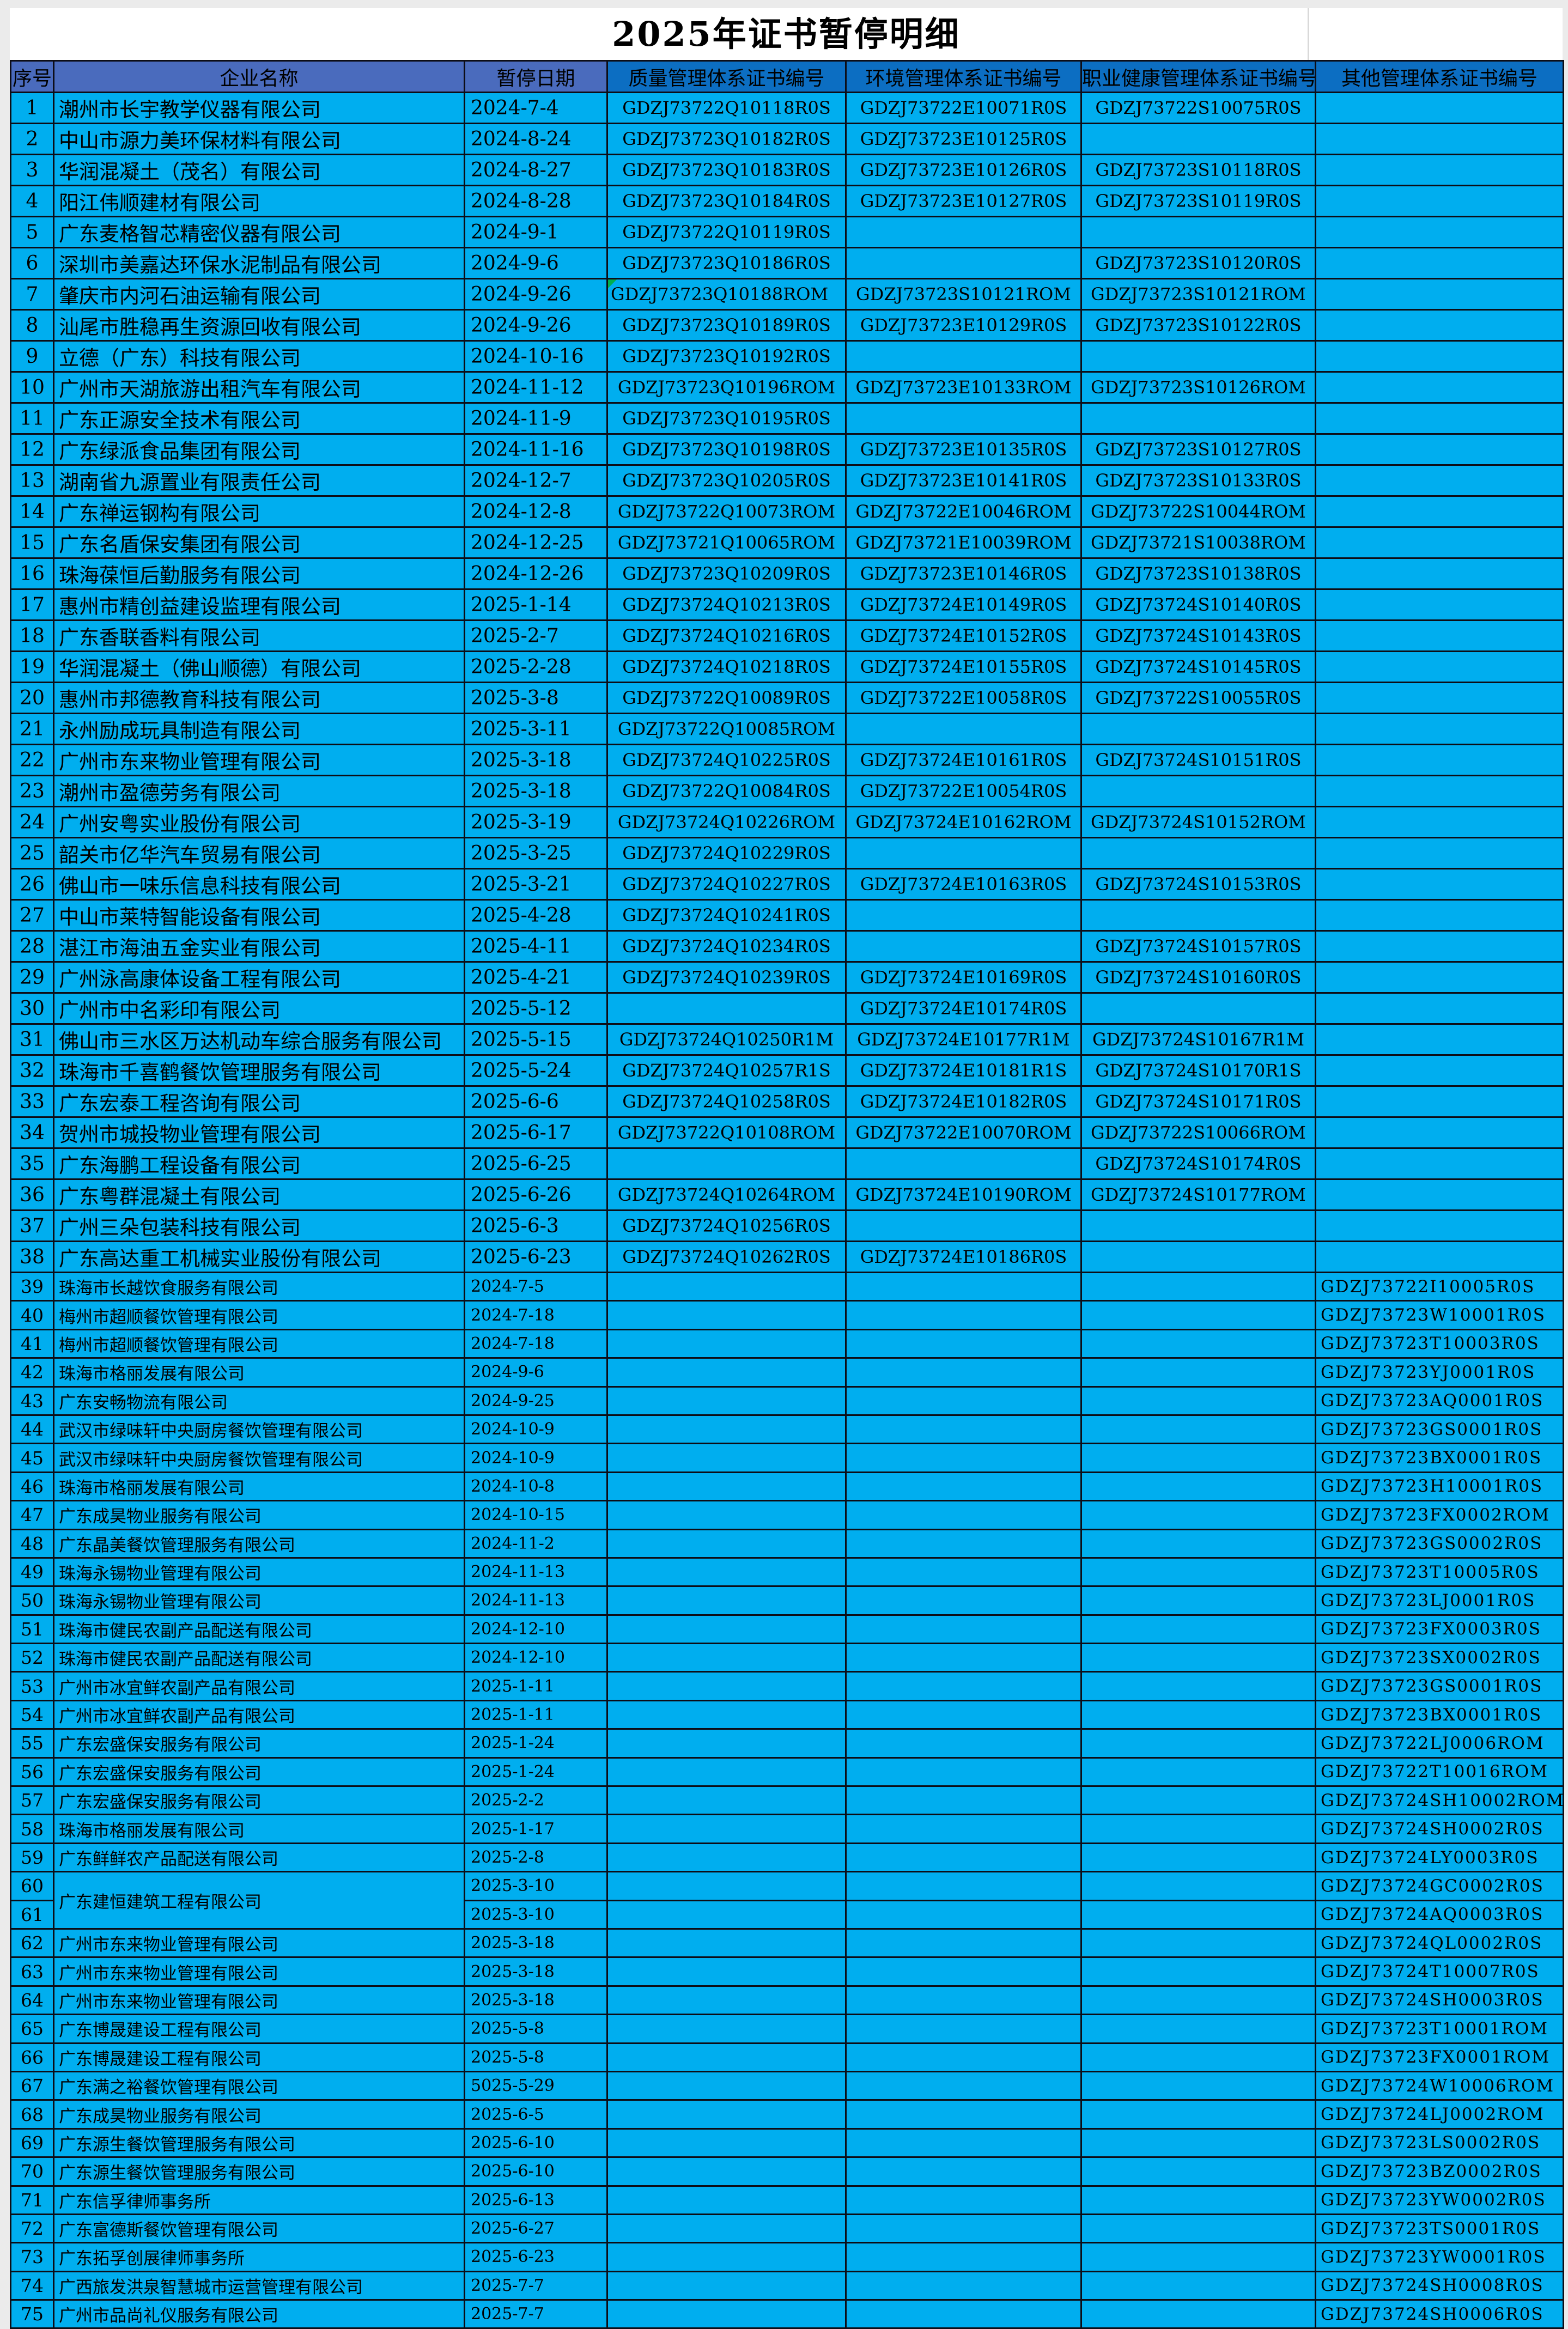 The width and height of the screenshot is (1568, 2329). Describe the element at coordinates (536, 1226) in the screenshot. I see `cell-date: 2025-6-3` at that location.